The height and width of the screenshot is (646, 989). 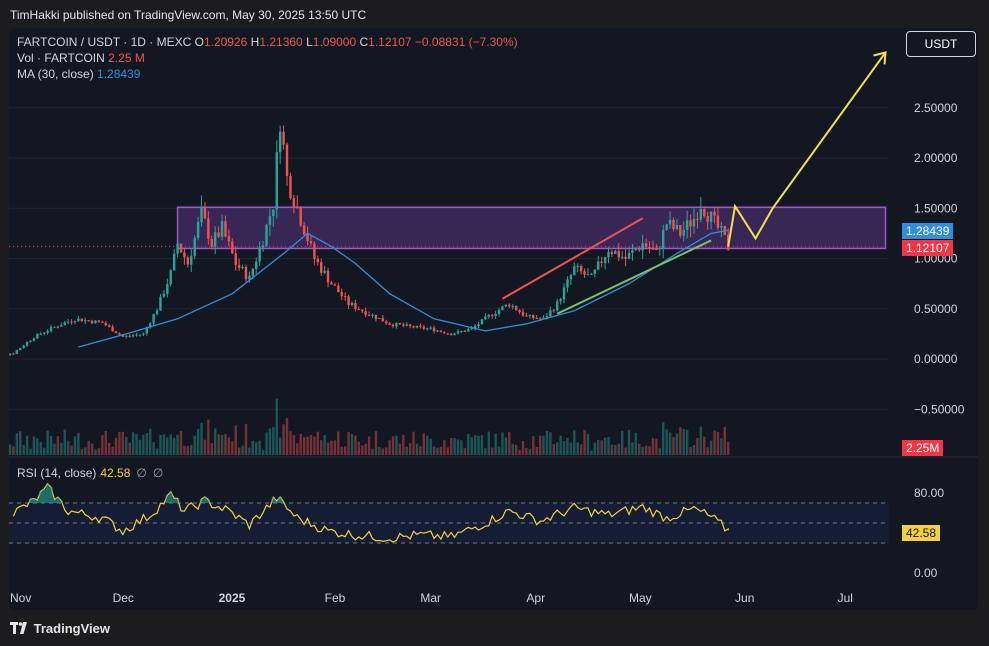 I want to click on hide-icon: ∅, so click(x=141, y=473).